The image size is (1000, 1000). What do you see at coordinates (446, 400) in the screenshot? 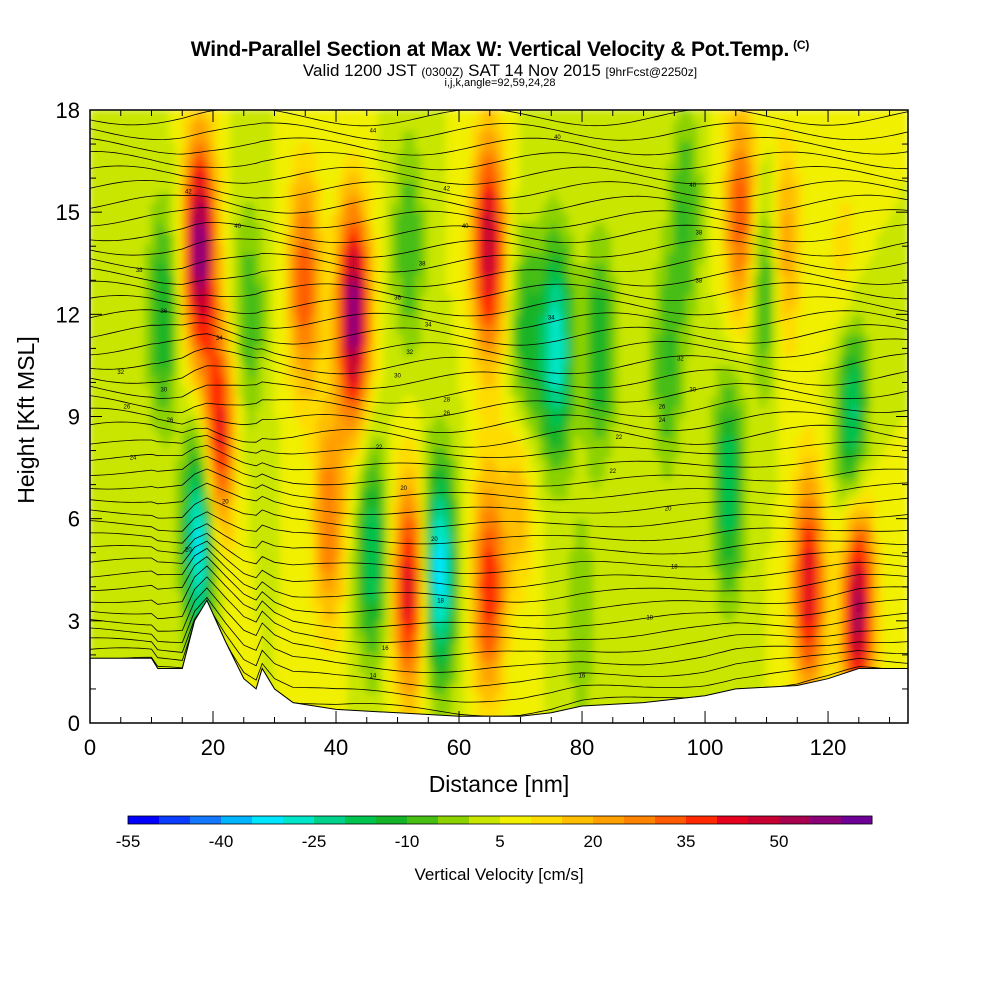
I see `contour-label: 28` at bounding box center [446, 400].